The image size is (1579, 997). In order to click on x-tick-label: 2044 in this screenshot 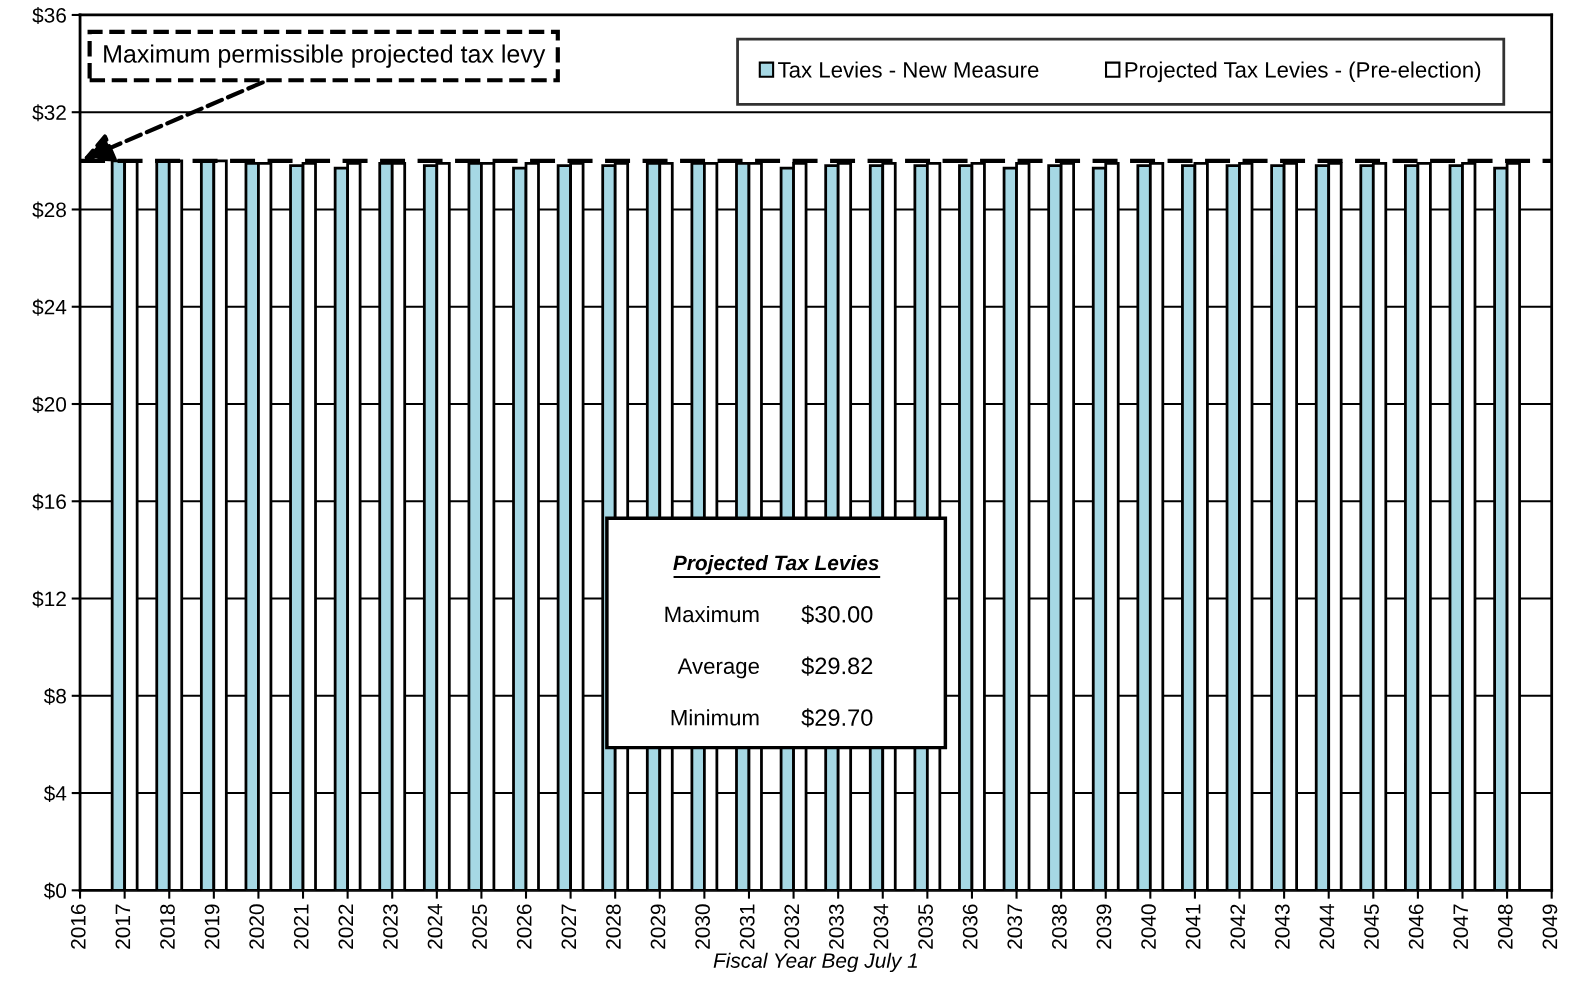, I will do `click(1327, 926)`.